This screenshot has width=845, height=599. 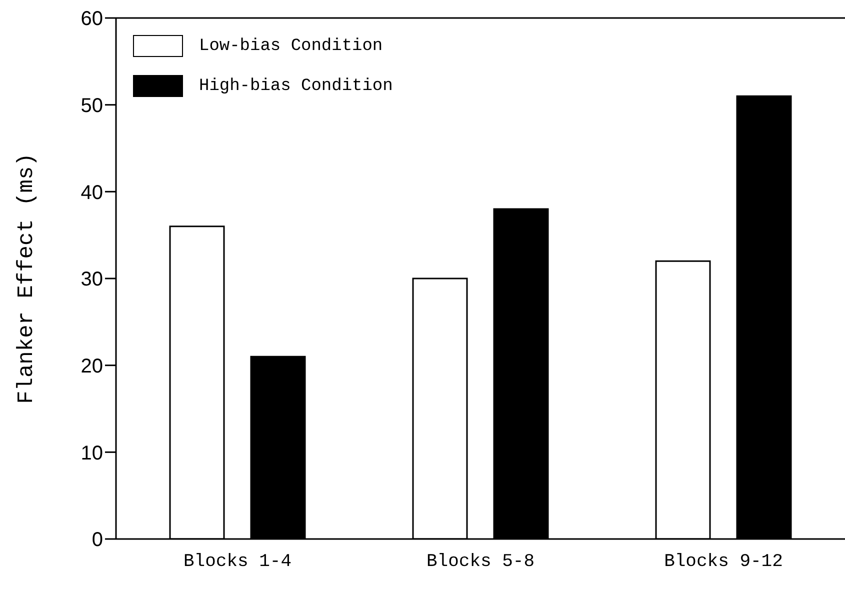 I want to click on y-tick-label: 40, so click(x=91, y=193).